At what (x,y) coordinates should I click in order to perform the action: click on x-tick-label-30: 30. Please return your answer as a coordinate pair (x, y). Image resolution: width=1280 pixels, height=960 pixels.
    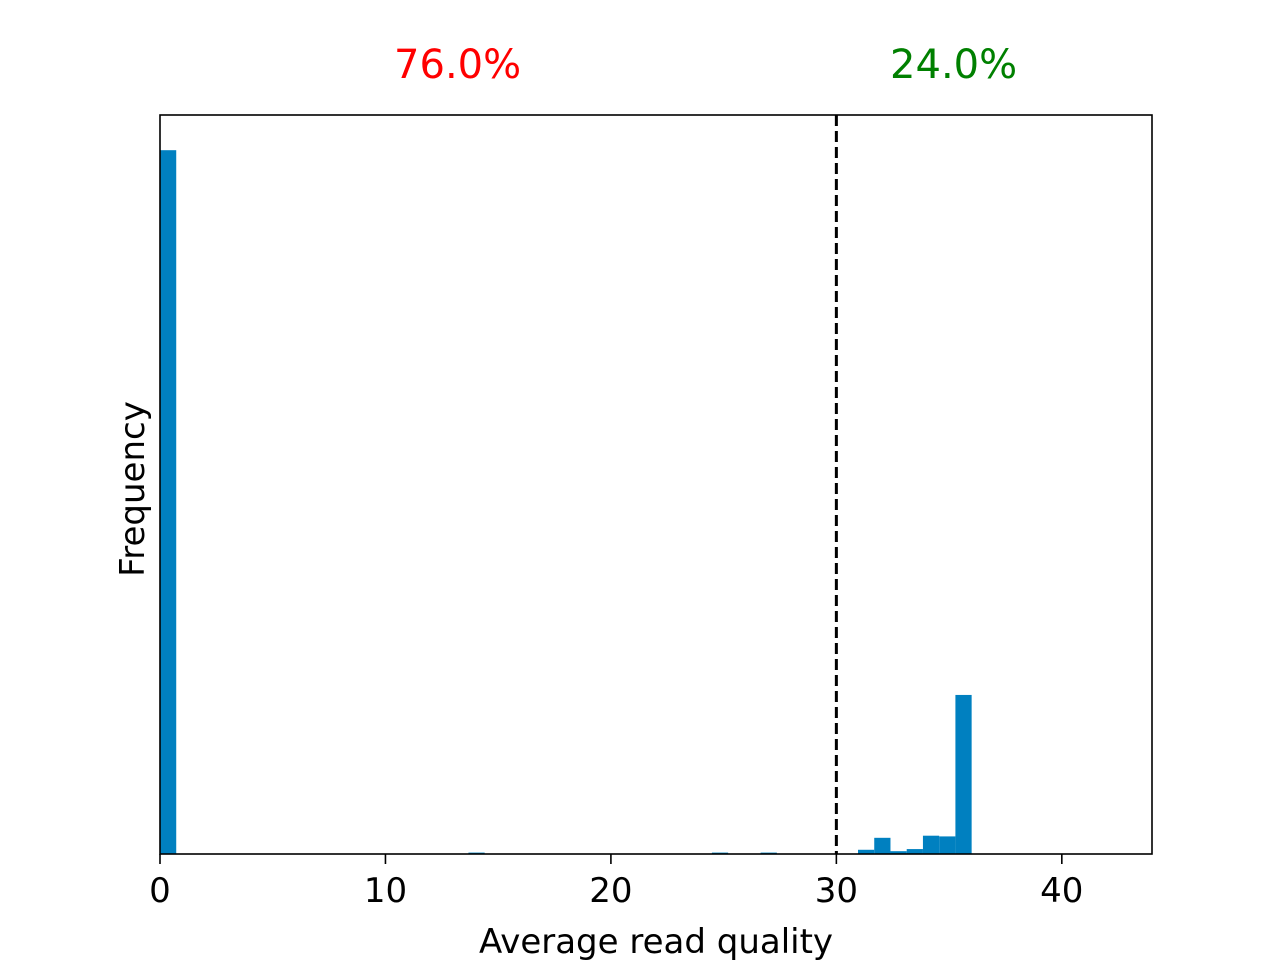
    Looking at the image, I should click on (836, 891).